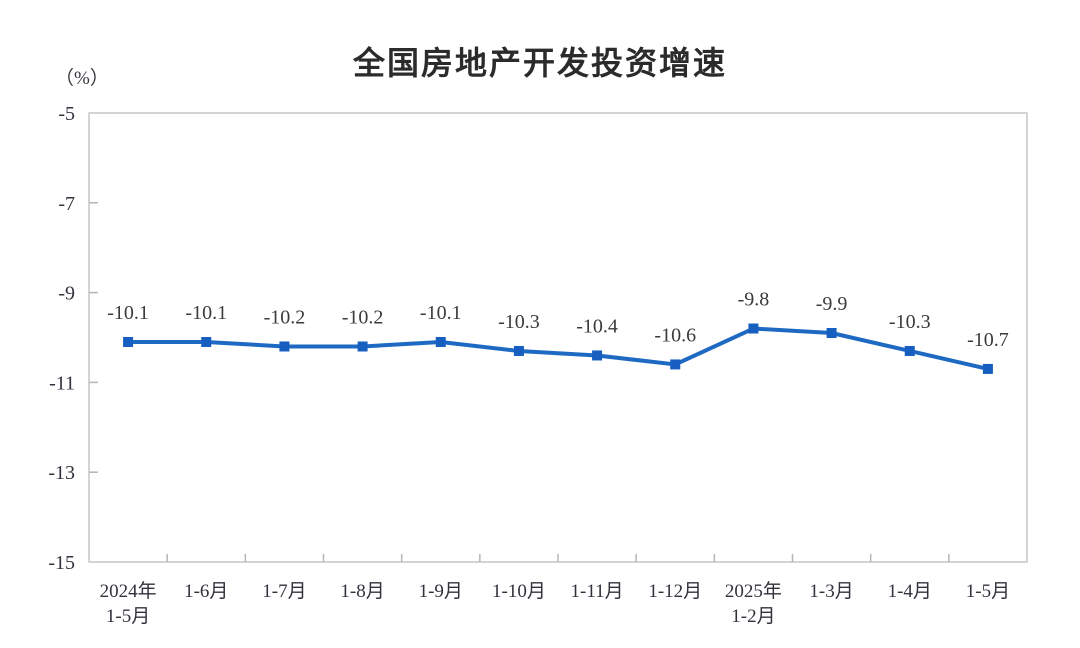  Describe the element at coordinates (128, 603) in the screenshot. I see `x-tick-label: 2024年 1-5月` at that location.